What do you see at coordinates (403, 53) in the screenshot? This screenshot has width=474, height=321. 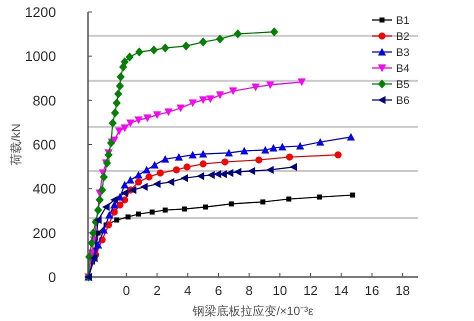 I see `legend-label: B3` at bounding box center [403, 53].